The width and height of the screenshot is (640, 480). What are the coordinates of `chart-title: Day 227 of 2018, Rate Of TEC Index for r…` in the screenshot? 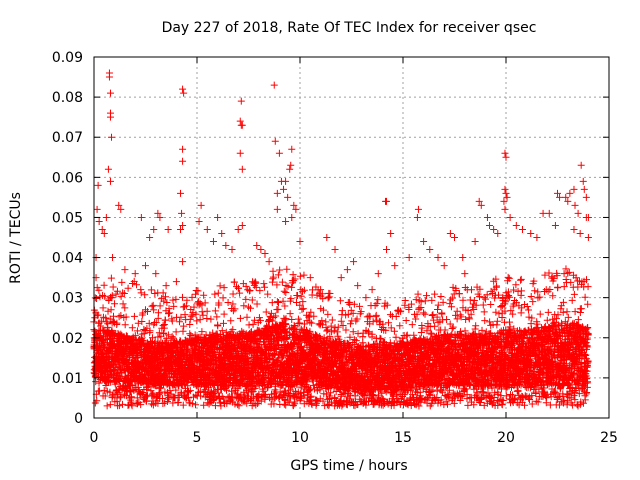 It's located at (349, 28).